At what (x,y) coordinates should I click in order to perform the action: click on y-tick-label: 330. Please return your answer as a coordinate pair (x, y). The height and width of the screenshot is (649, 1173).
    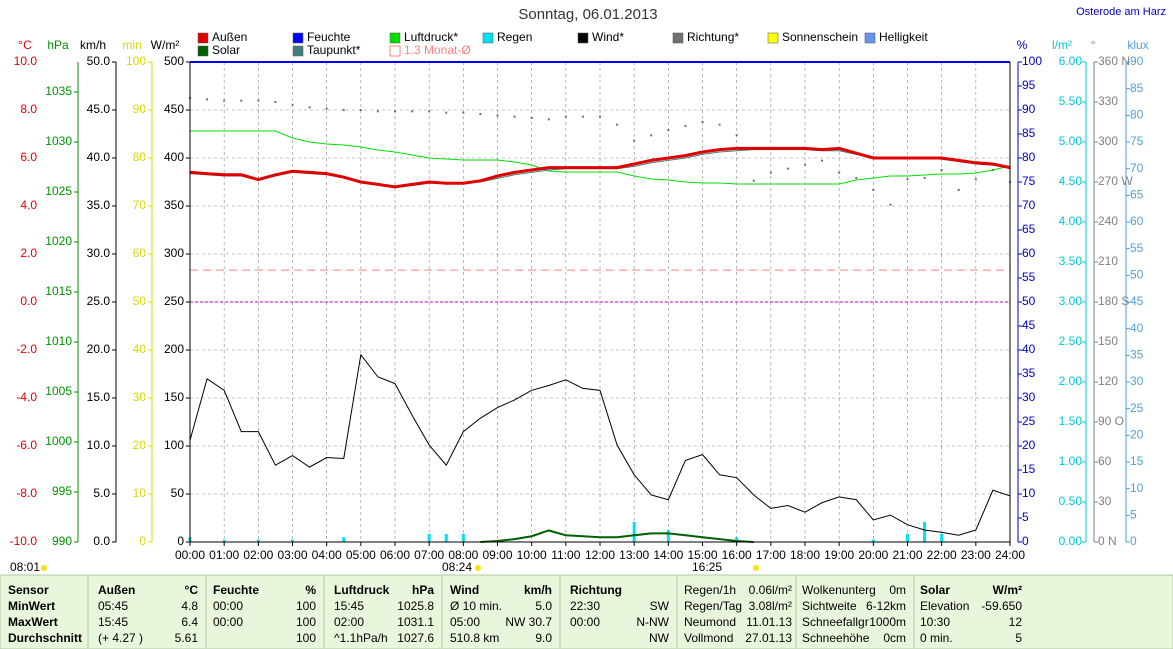
    Looking at the image, I should click on (1108, 101).